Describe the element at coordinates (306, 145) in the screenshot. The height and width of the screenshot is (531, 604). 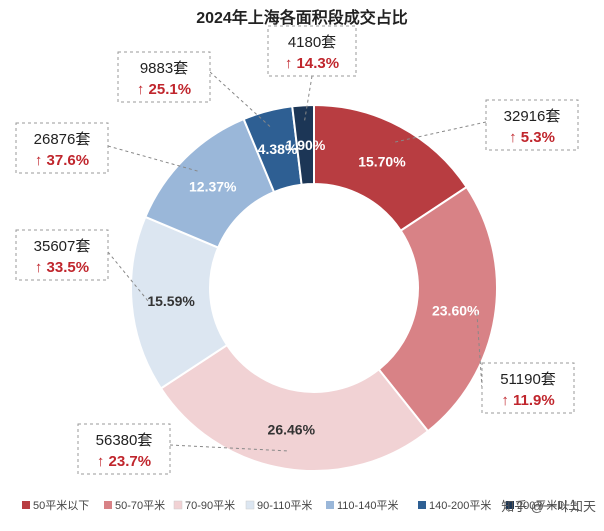
I see `slice-percent-label: 1.90%` at that location.